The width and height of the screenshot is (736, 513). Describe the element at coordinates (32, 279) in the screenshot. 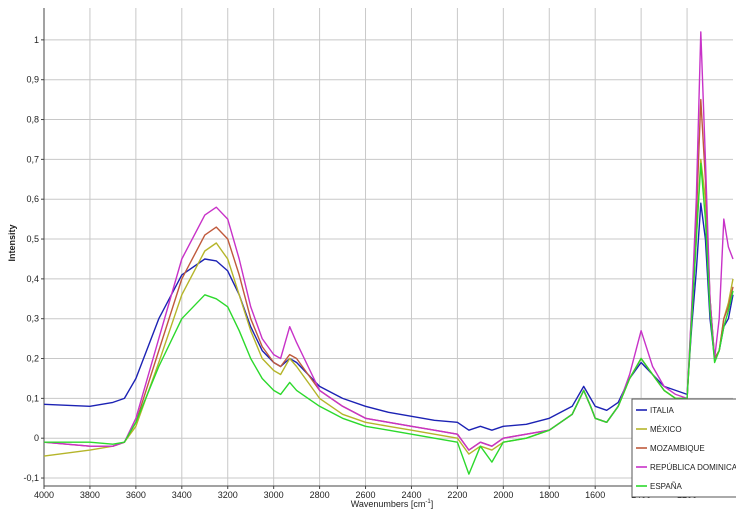

I see `y-tick-label: 0,4` at that location.